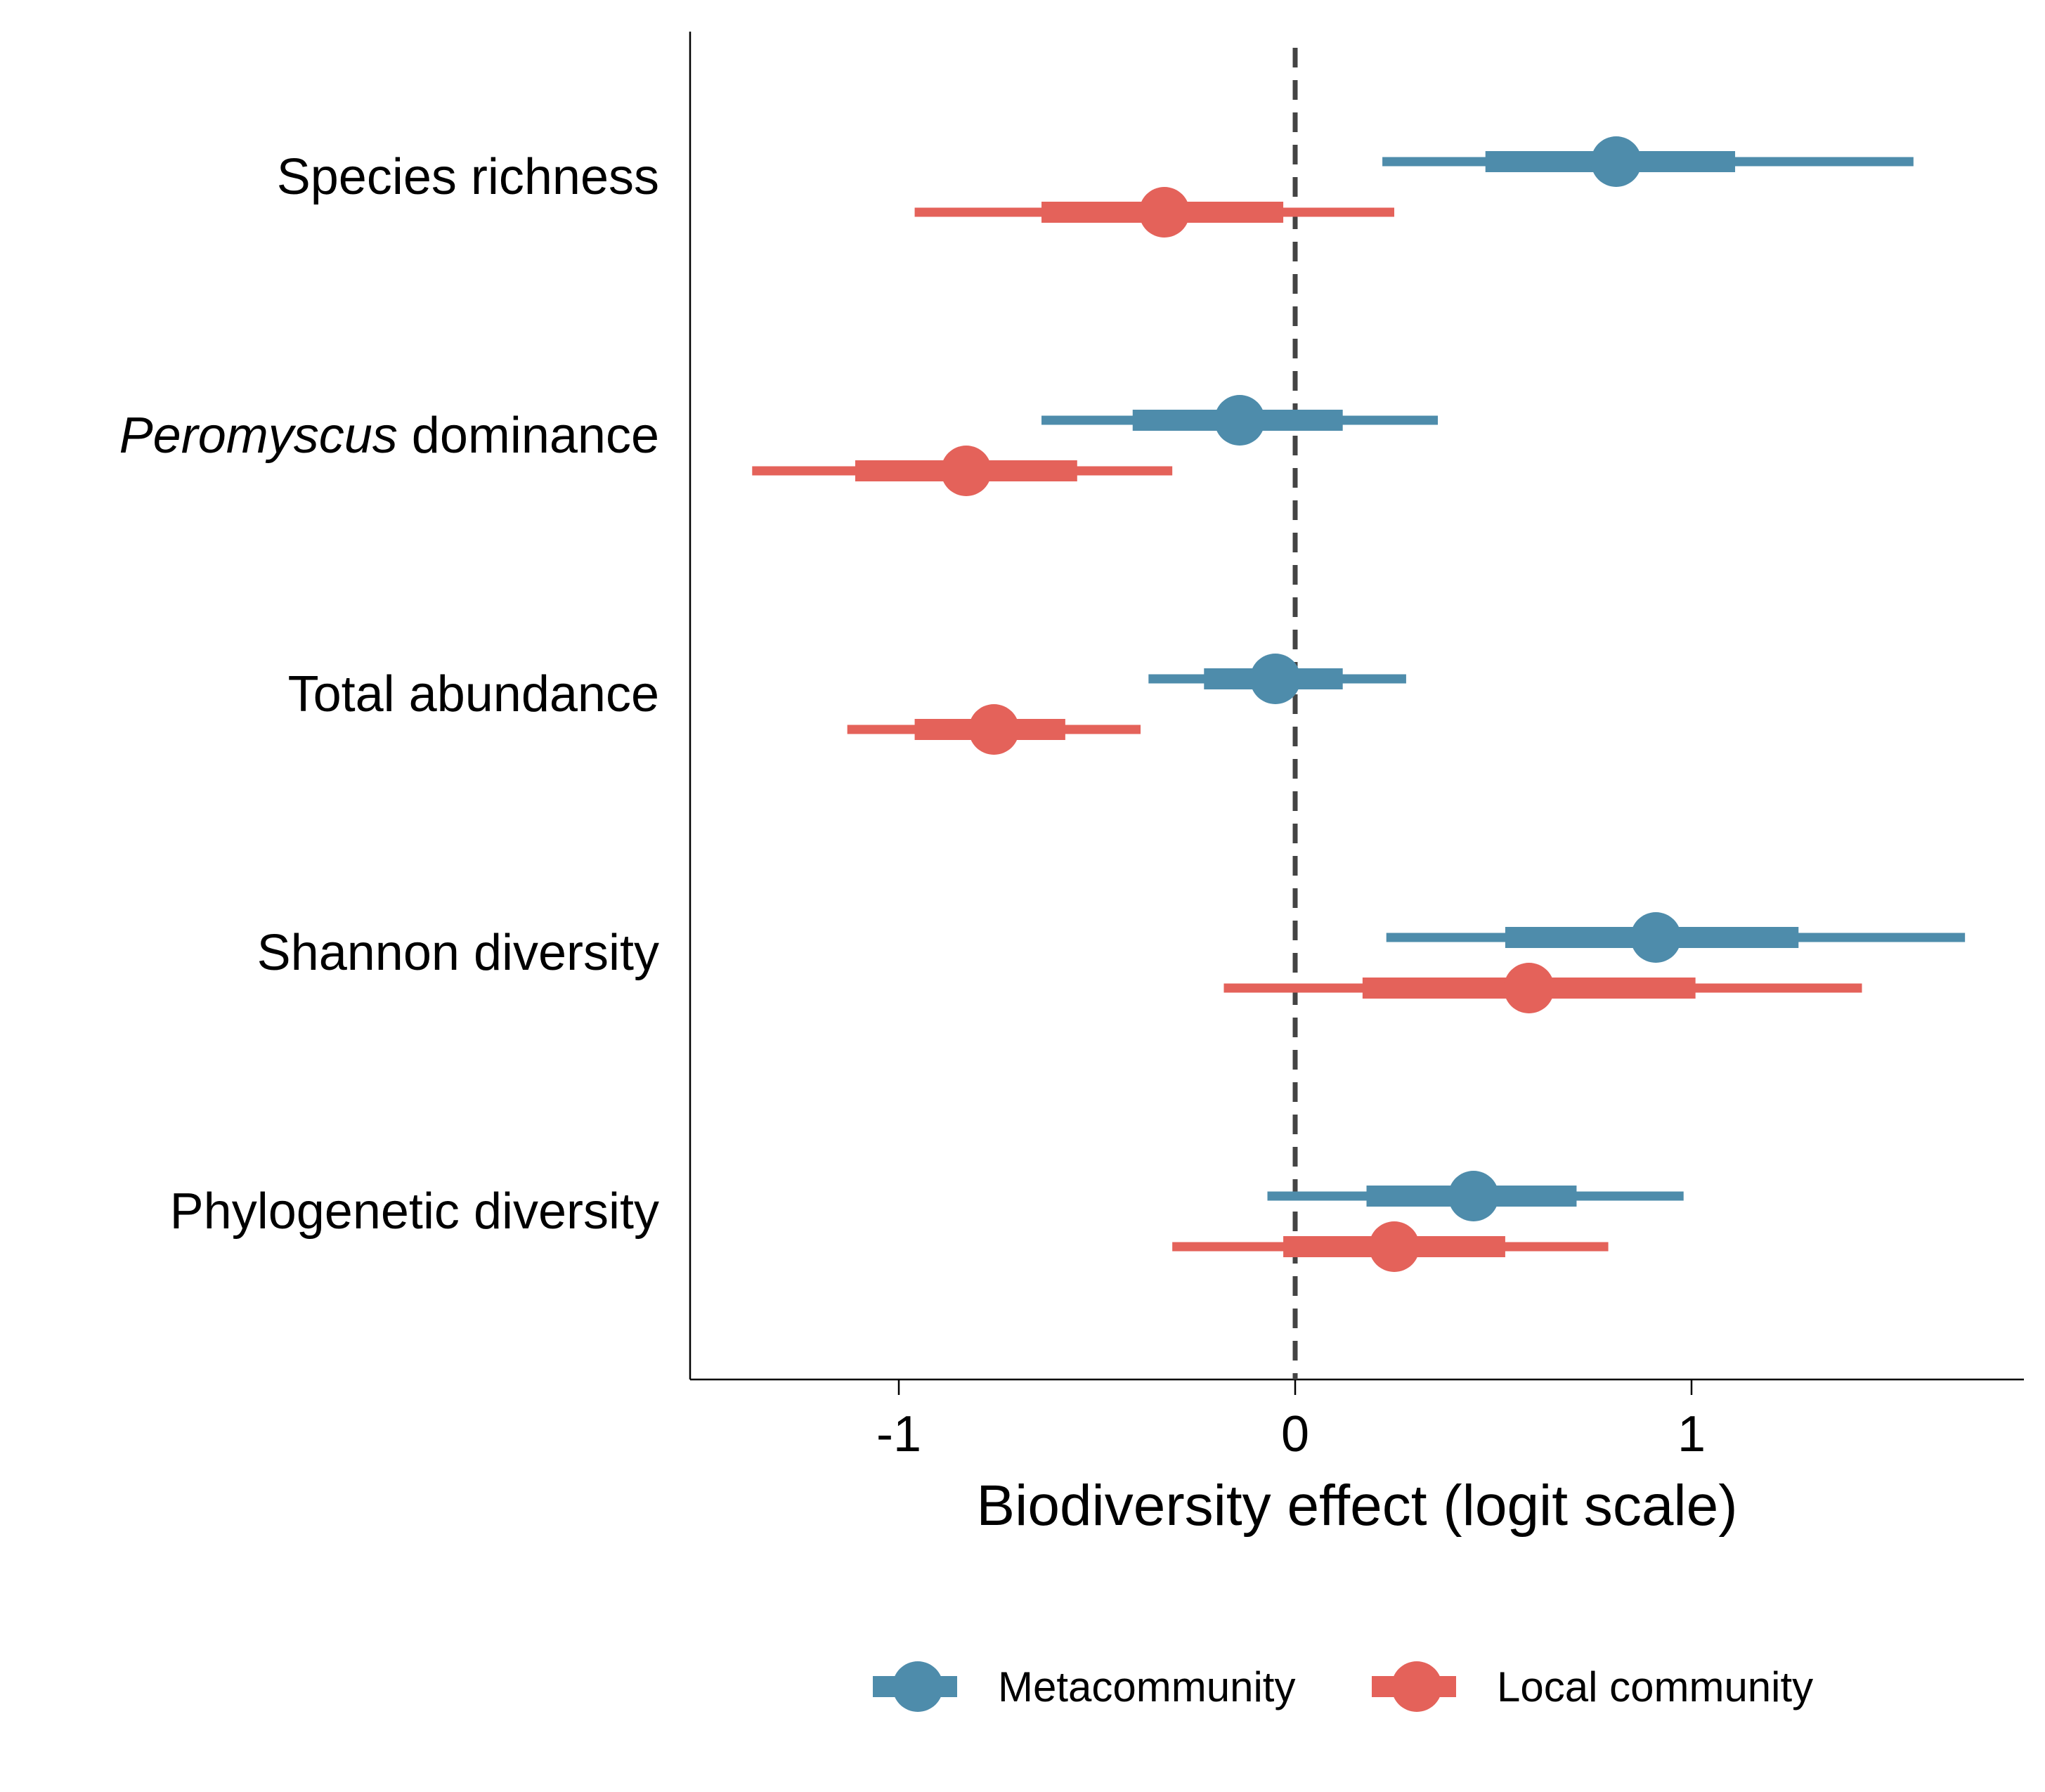 Image resolution: width=2045 pixels, height=1792 pixels. I want to click on x-tick-label: 1, so click(1691, 1434).